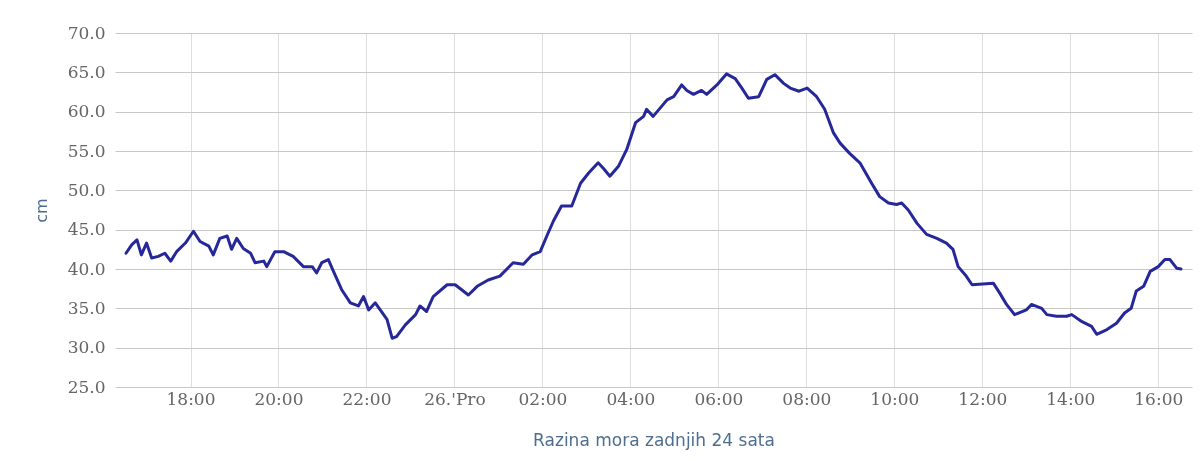  I want to click on x-tick-label: 26.'Pro, so click(455, 398).